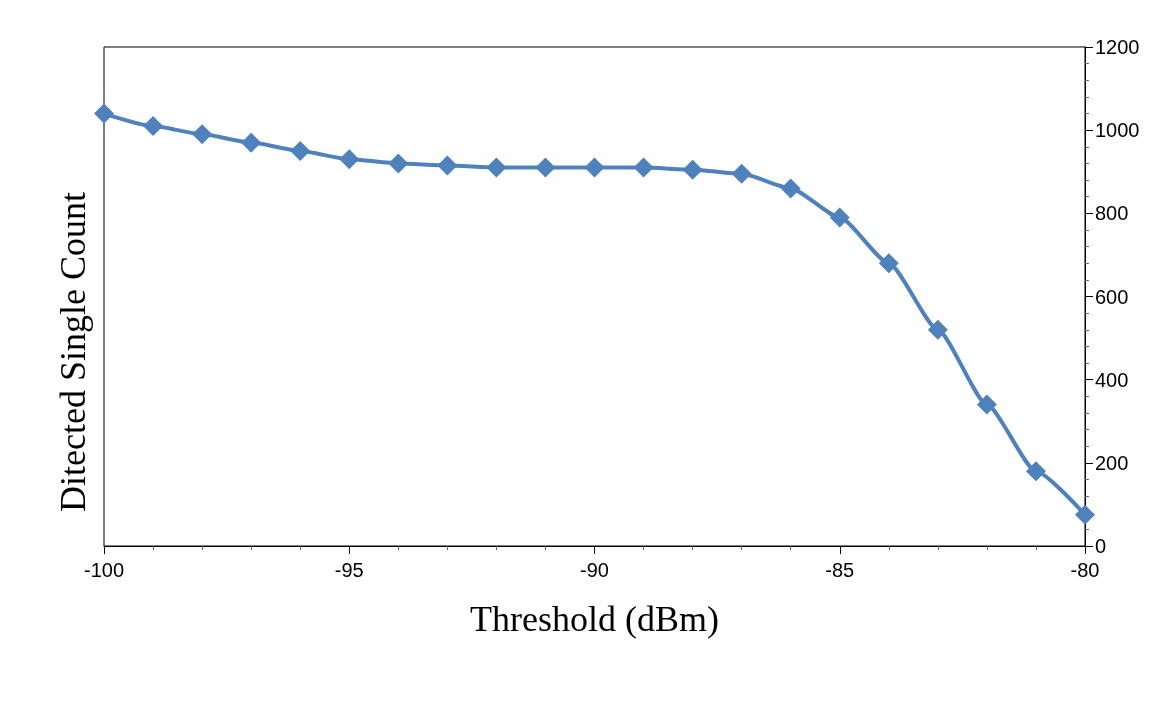 This screenshot has width=1155, height=704. Describe the element at coordinates (349, 570) in the screenshot. I see `x-tick-label: -95` at that location.